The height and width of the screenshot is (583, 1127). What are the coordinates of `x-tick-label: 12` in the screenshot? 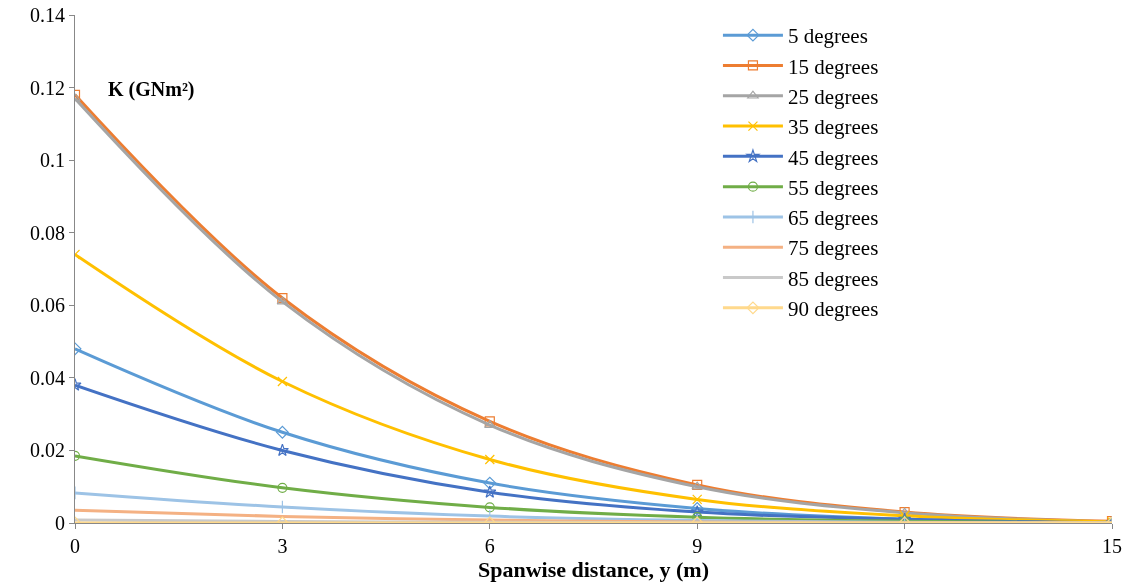 It's located at (904, 546).